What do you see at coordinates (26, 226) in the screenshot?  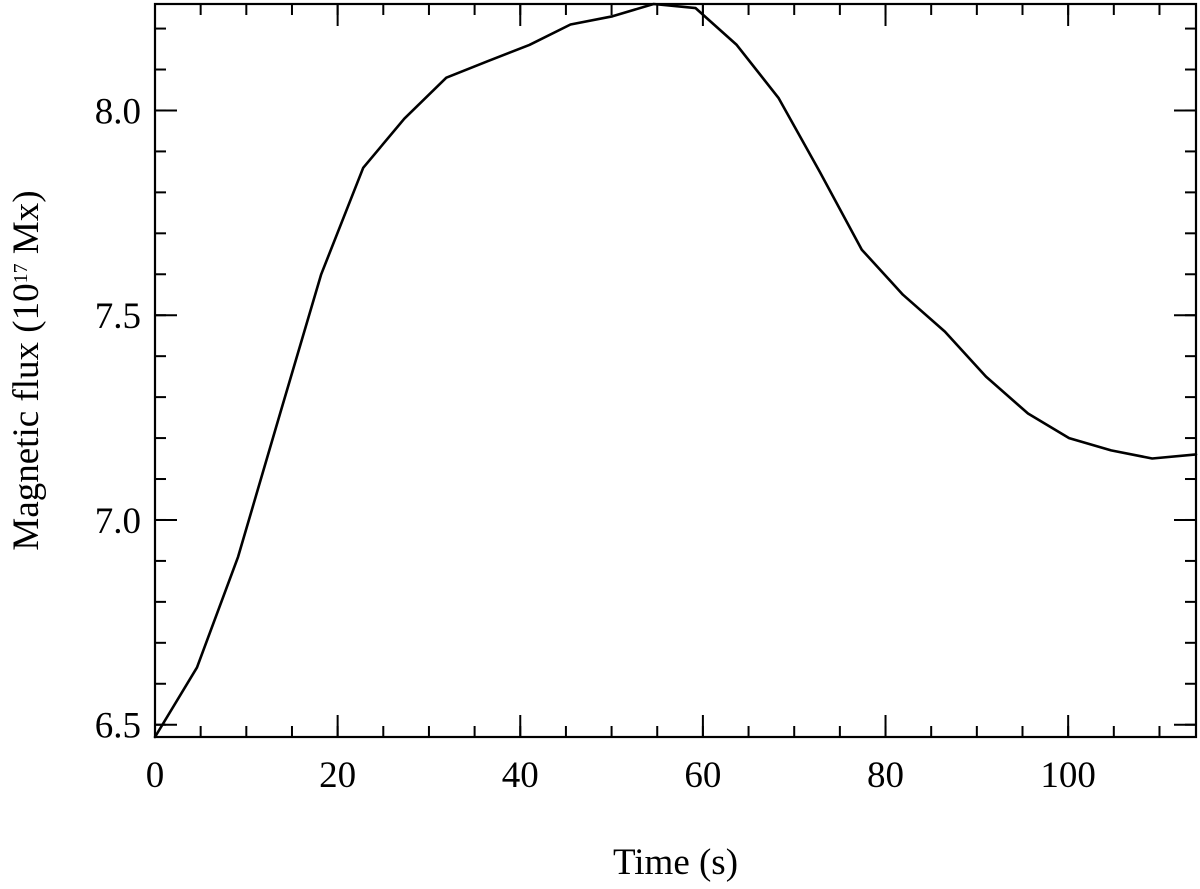 I see `y-axis-title-suffix: Mx)` at bounding box center [26, 226].